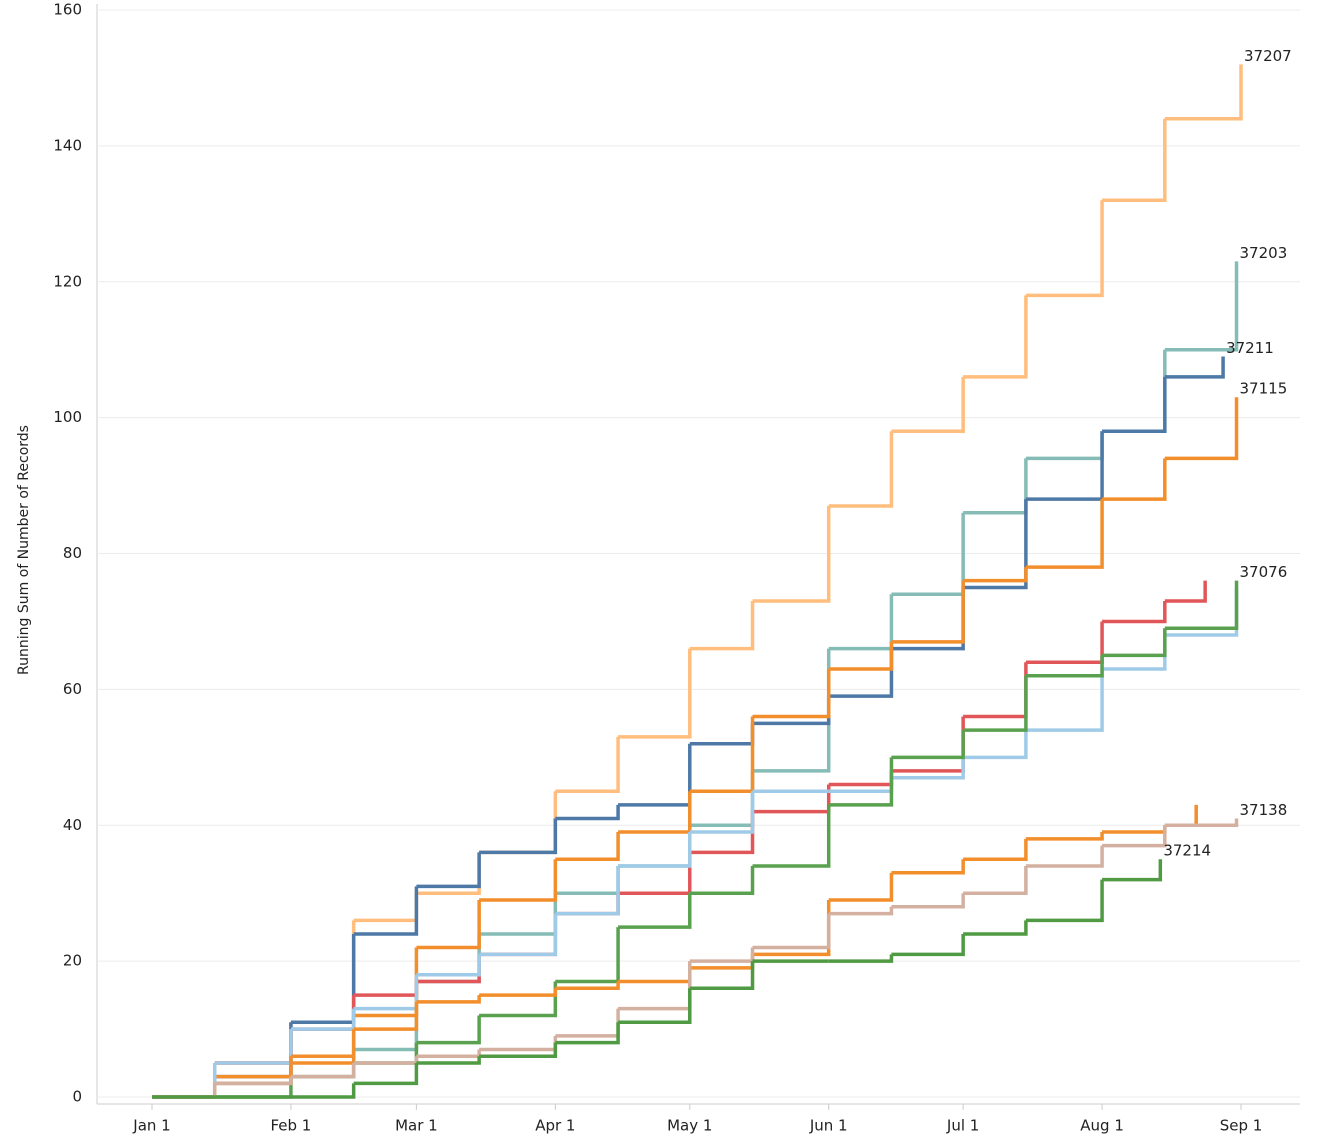  I want to click on series-label: 37203, so click(1264, 253).